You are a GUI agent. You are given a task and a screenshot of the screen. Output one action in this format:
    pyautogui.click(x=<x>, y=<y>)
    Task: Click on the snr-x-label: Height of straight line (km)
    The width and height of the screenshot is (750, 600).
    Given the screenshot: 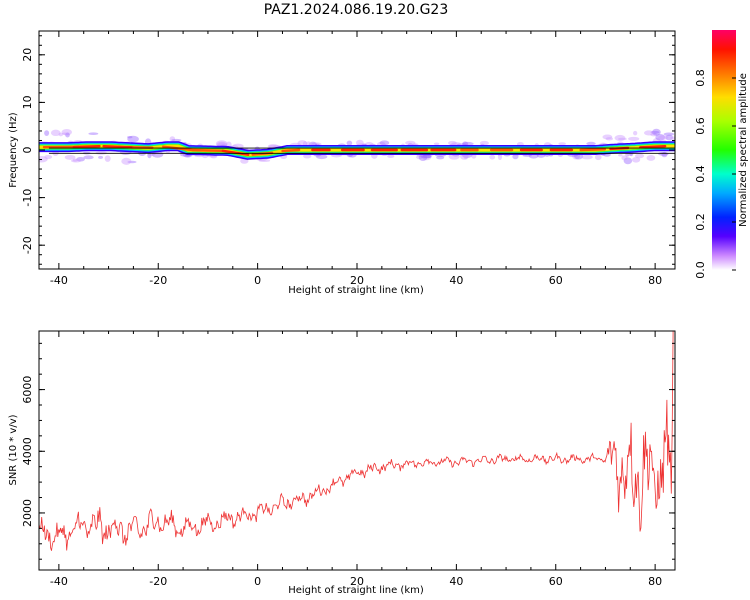 What is the action you would take?
    pyautogui.click(x=356, y=590)
    